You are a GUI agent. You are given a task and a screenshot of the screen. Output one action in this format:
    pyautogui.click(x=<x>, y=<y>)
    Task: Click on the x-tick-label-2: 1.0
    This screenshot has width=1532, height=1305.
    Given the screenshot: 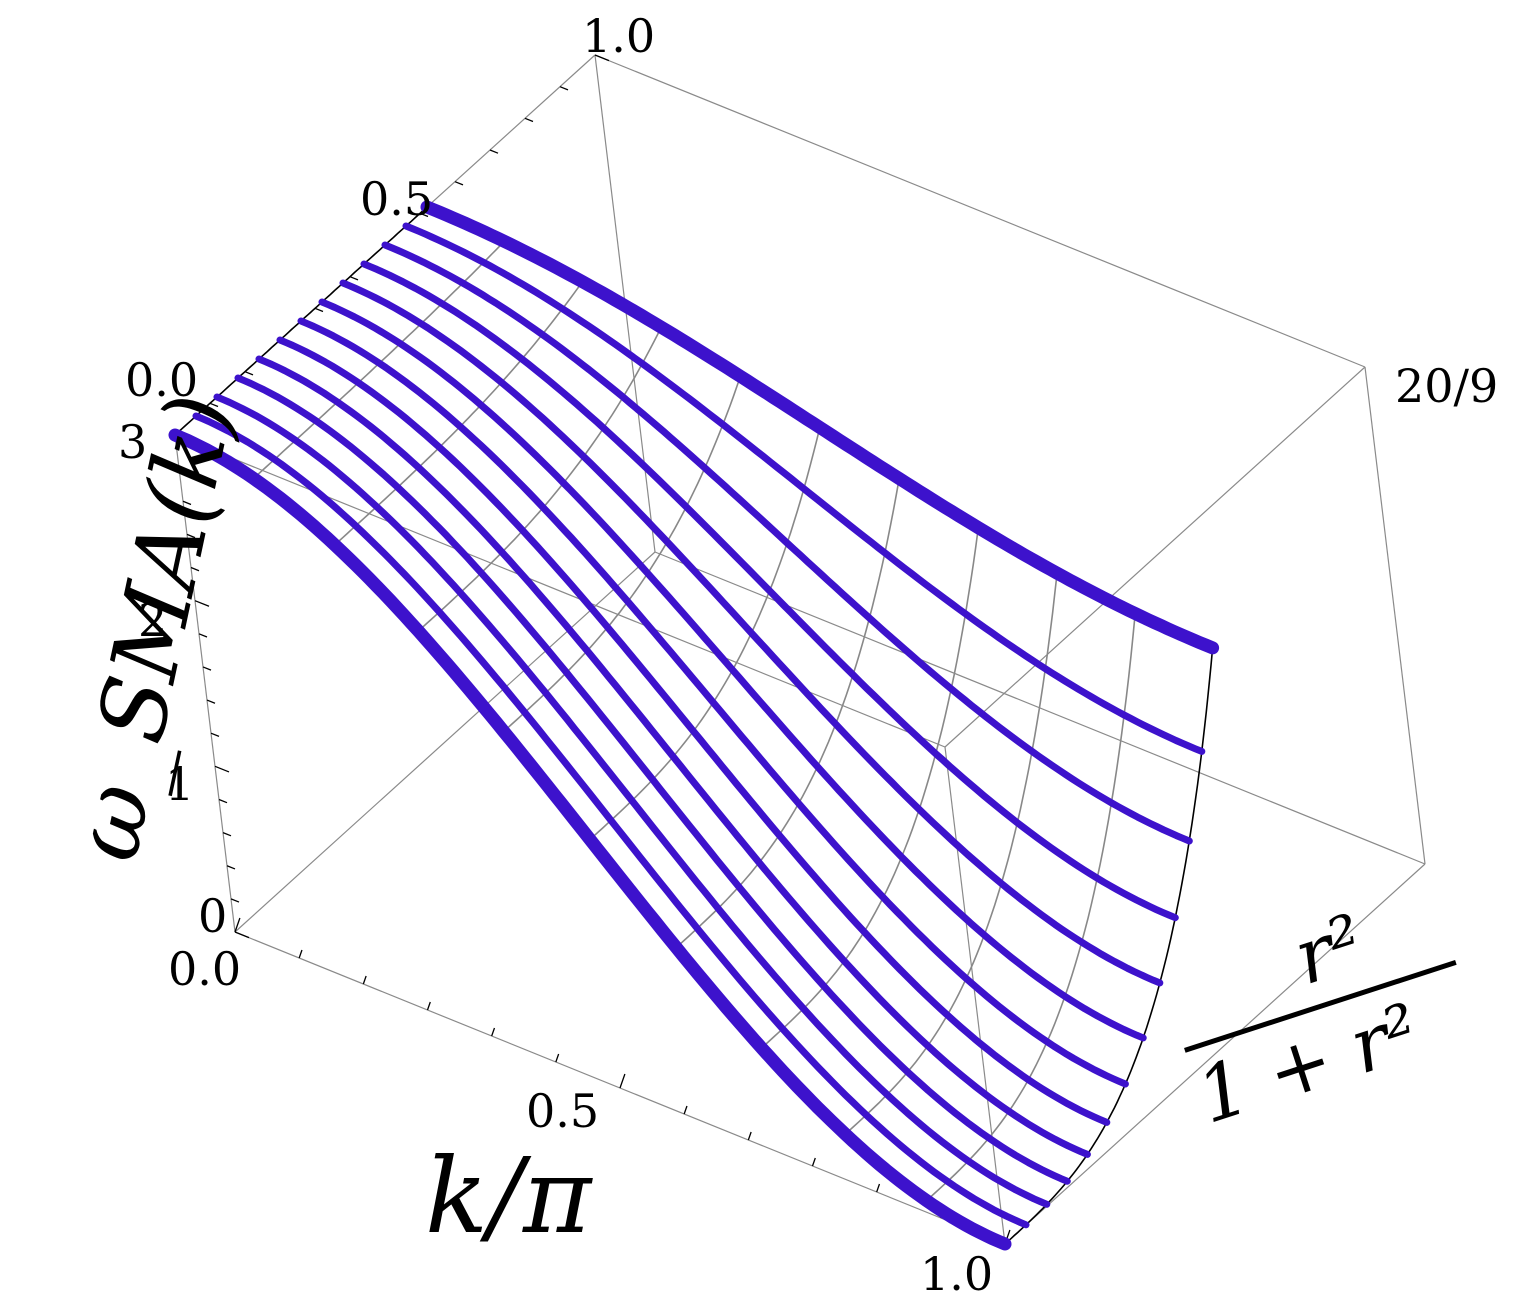 What is the action you would take?
    pyautogui.click(x=956, y=1274)
    